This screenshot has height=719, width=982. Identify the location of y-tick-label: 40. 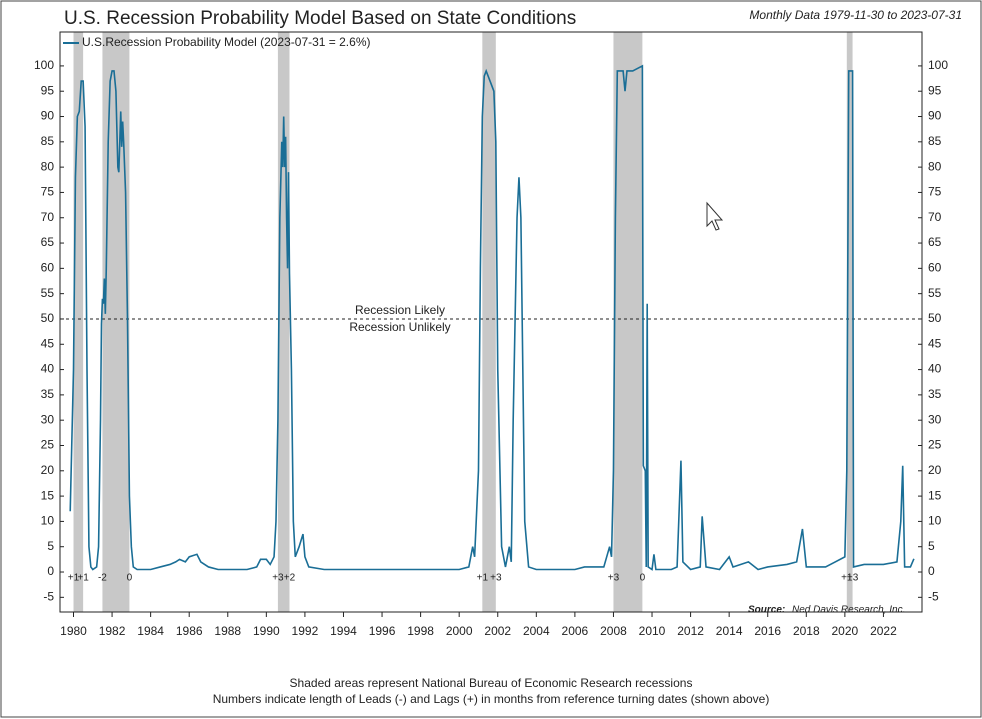
(48, 369).